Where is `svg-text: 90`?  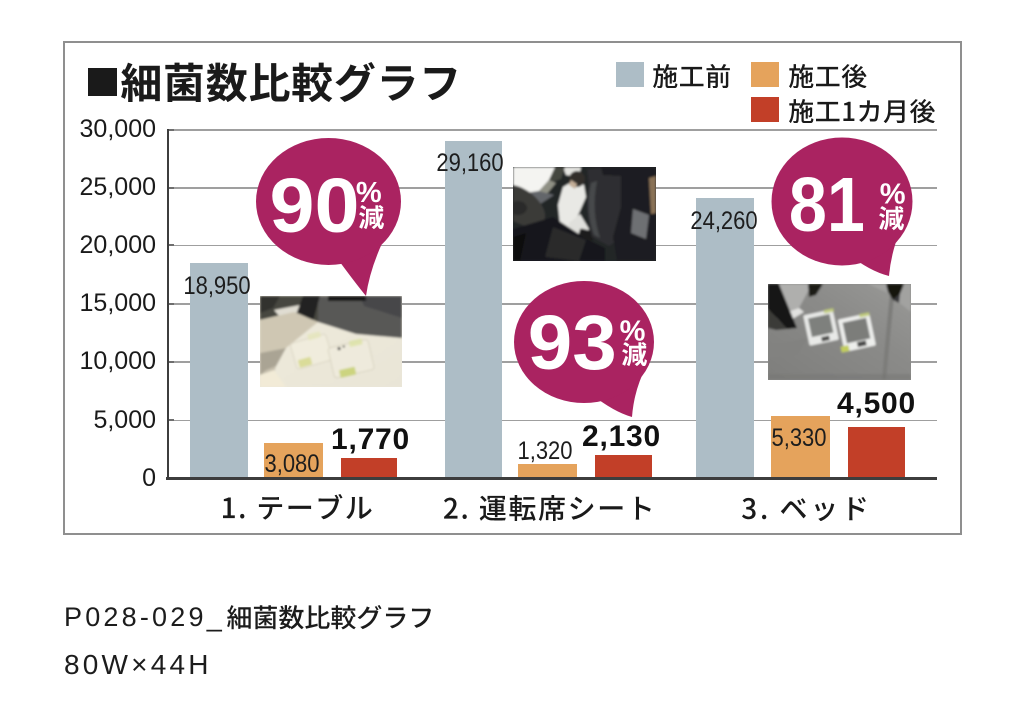 svg-text: 90 is located at coordinates (315, 206).